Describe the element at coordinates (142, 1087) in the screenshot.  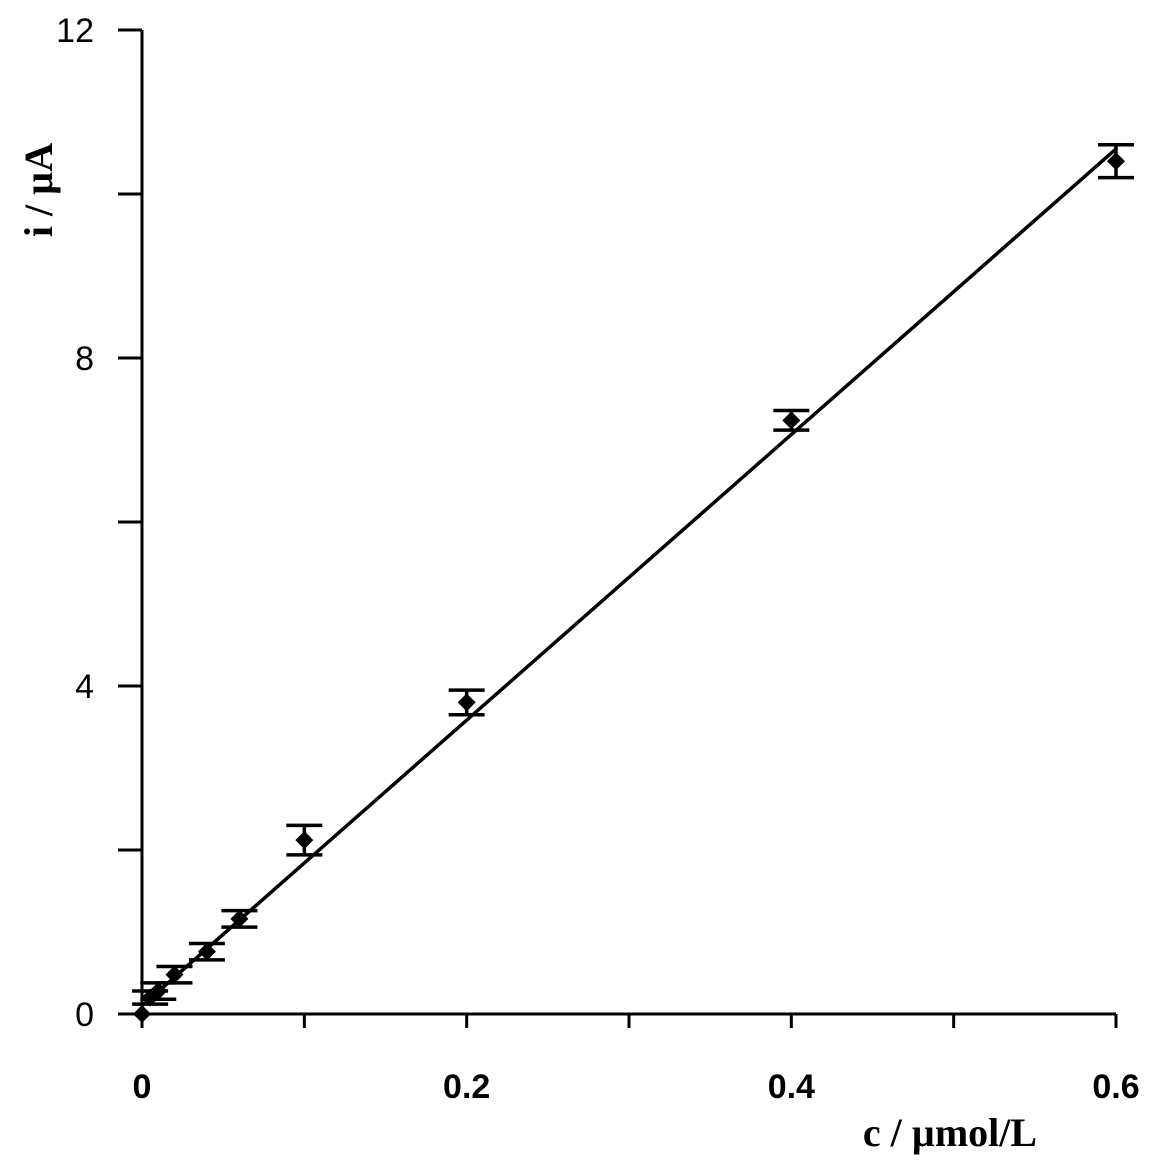
I see `x-tick-label: 0` at that location.